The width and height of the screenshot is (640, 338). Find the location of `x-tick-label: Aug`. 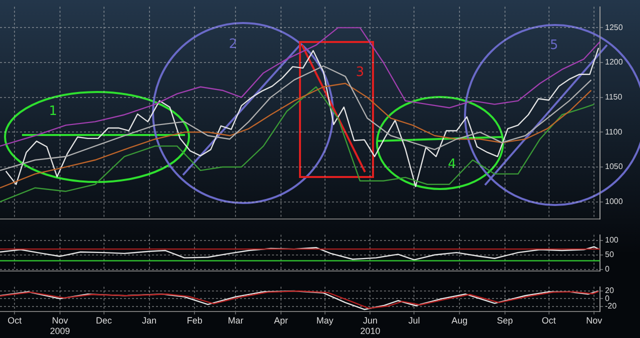

x-tick-label: Aug is located at coordinates (460, 320).